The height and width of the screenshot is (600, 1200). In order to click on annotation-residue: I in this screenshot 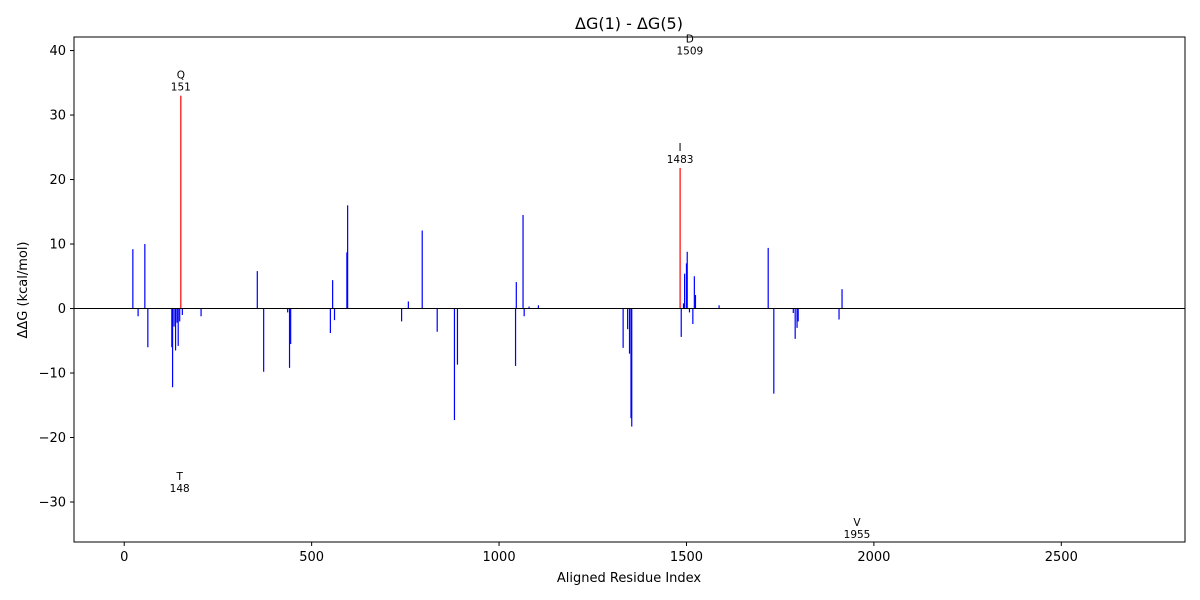, I will do `click(680, 148)`.